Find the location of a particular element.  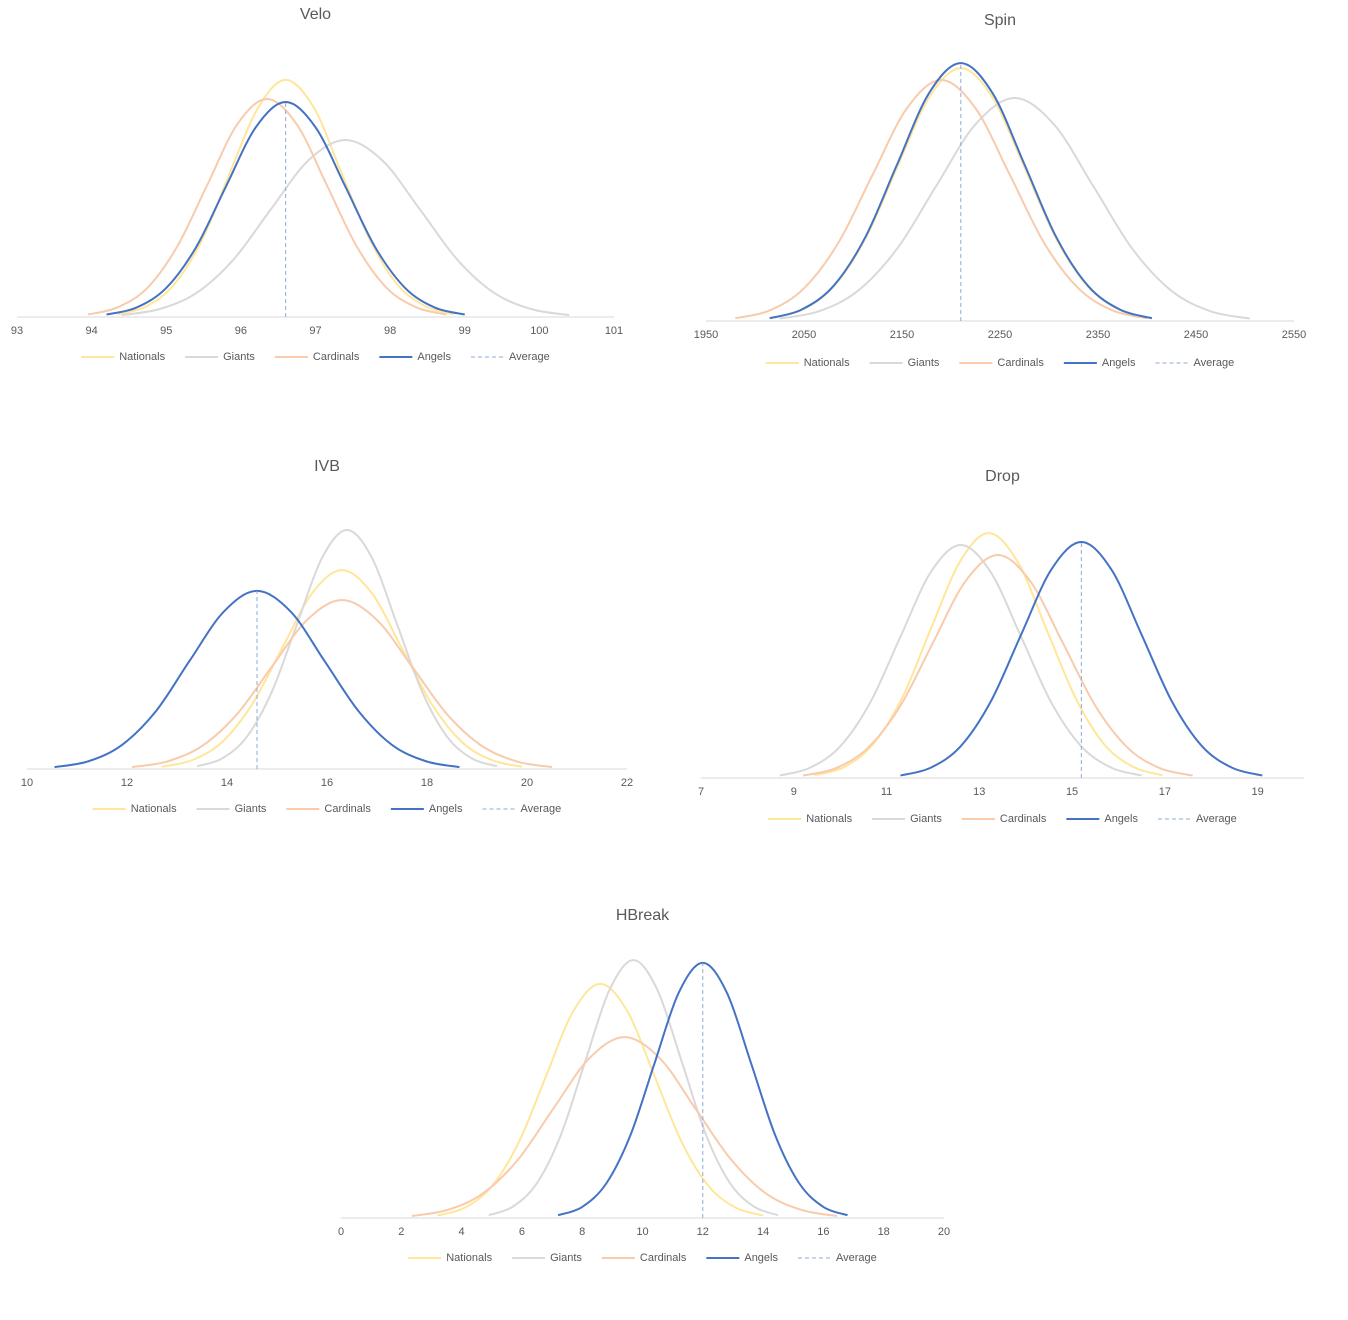

chart-title: Drop is located at coordinates (1002, 476).